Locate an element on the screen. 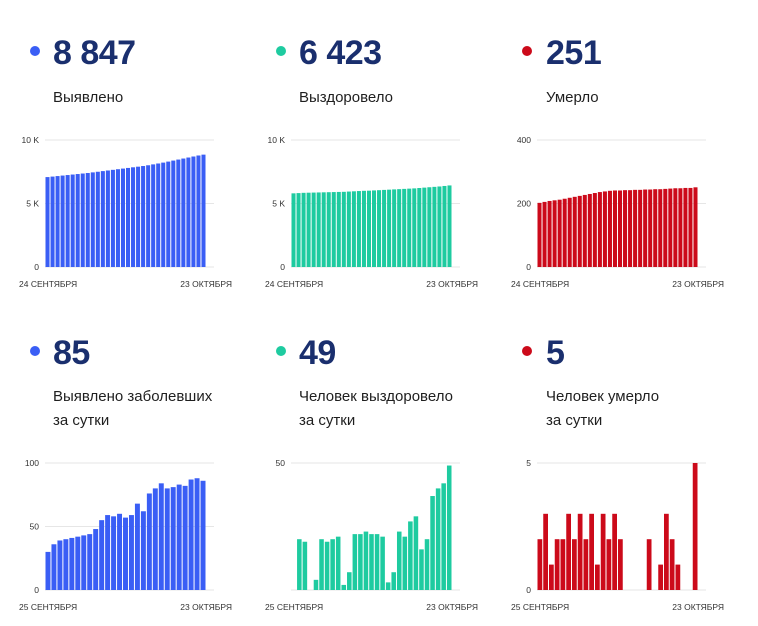  value-daily-recovered: 49 is located at coordinates (317, 353).